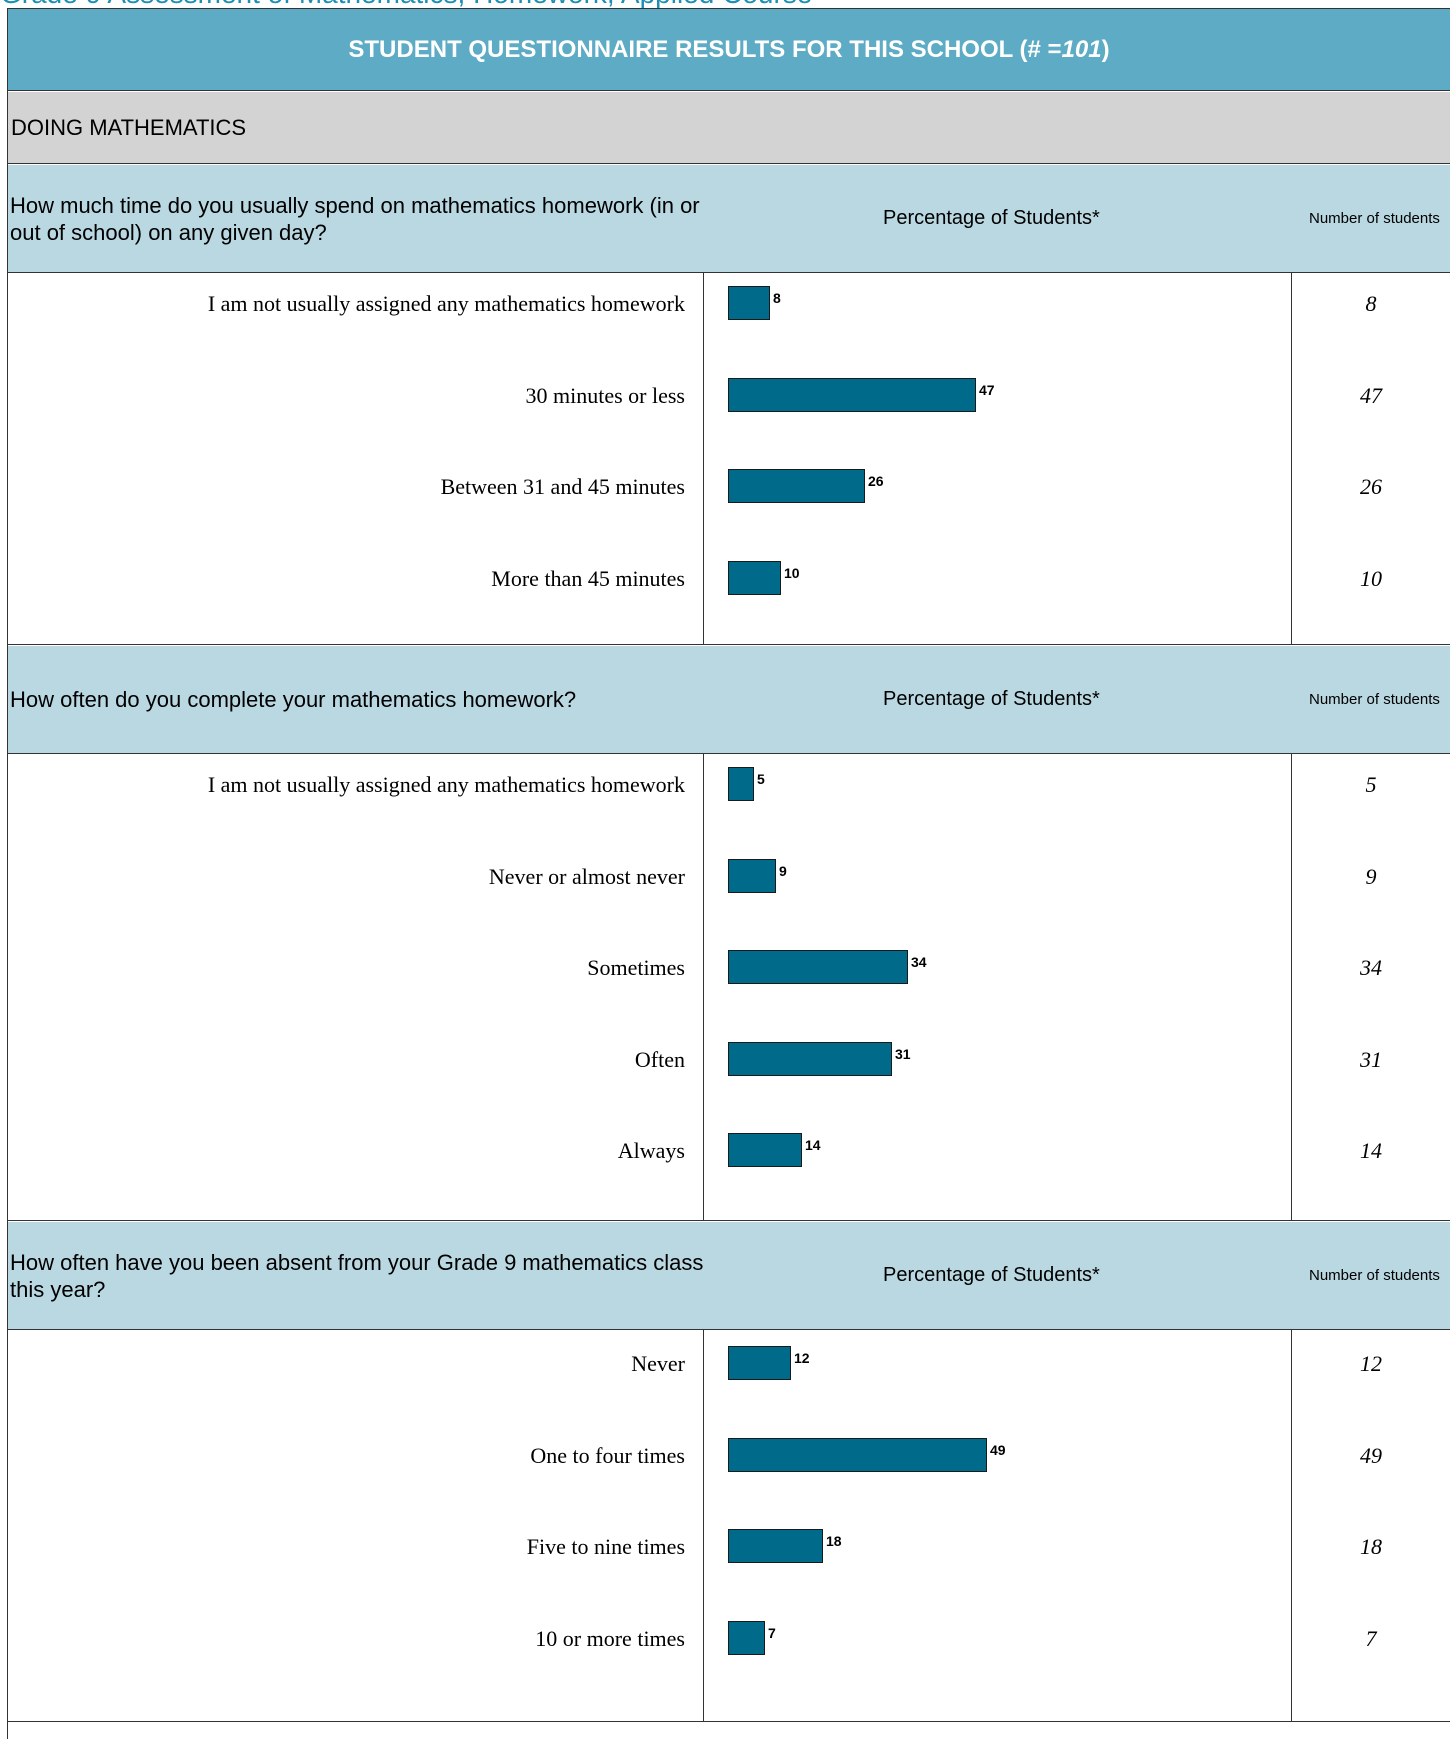 The height and width of the screenshot is (1739, 1450). What do you see at coordinates (1371, 784) in the screenshot?
I see `student-count-value: 5` at bounding box center [1371, 784].